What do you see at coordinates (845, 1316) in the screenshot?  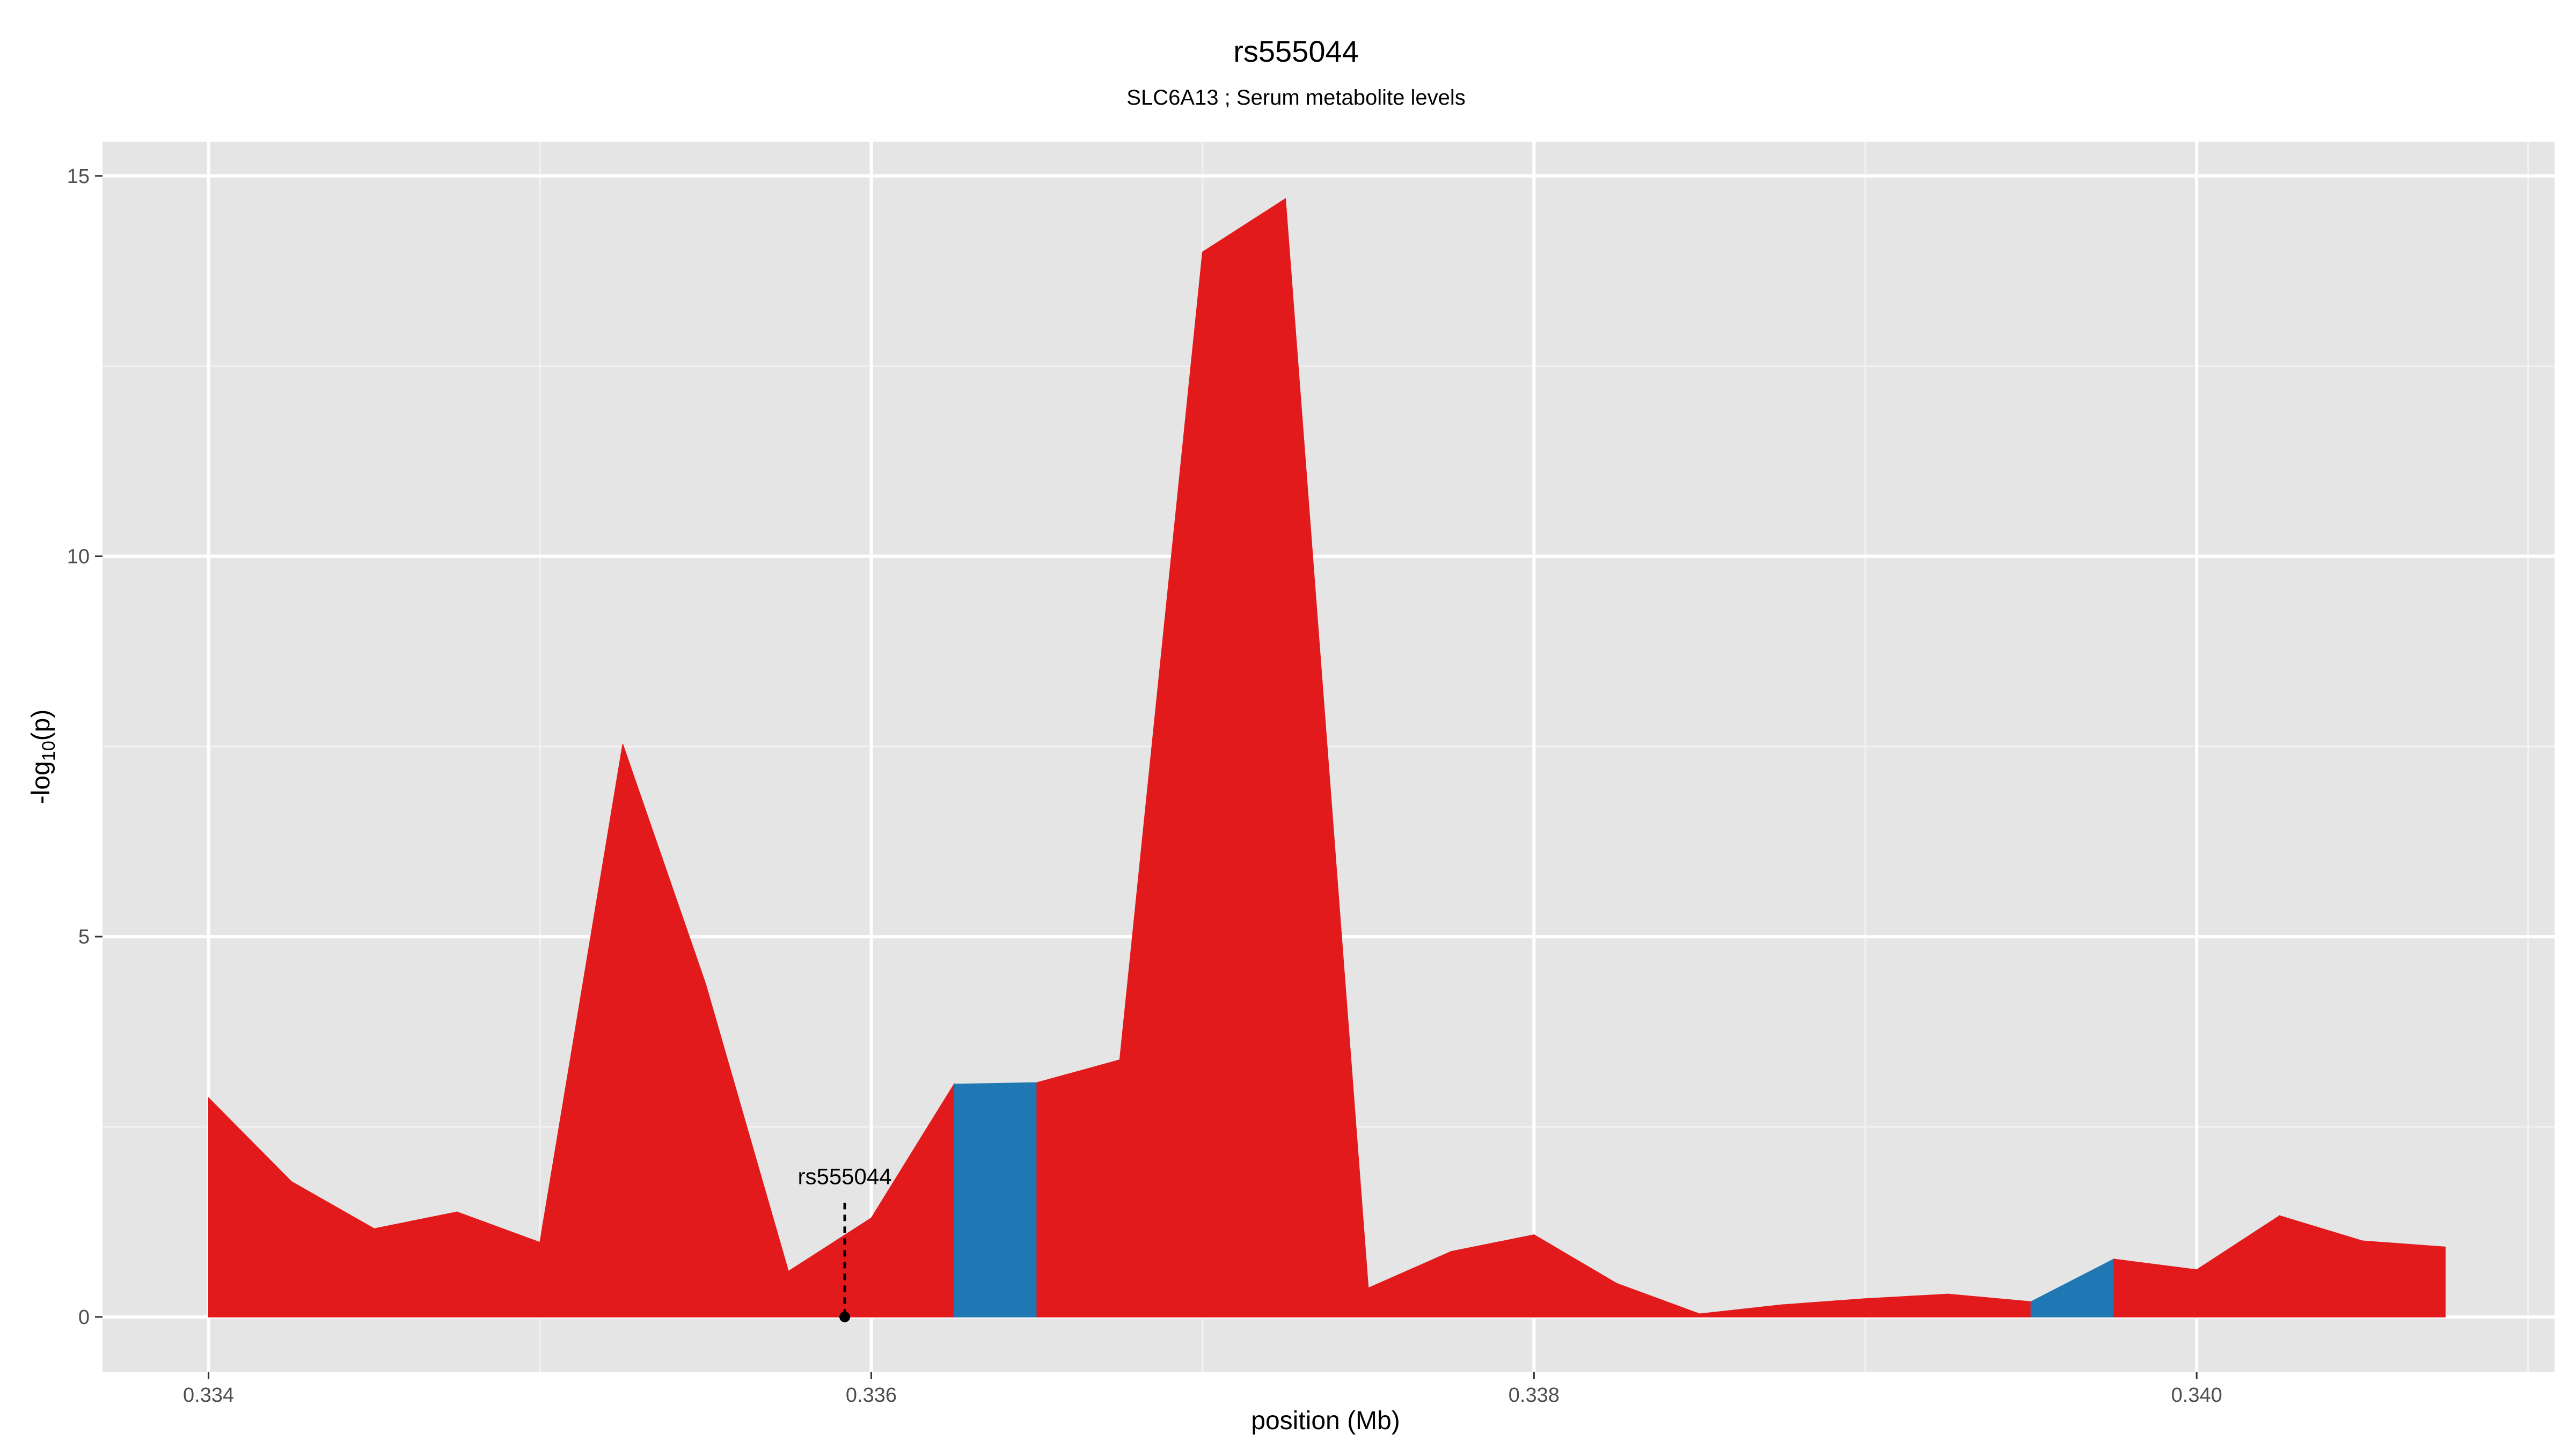 I see `annotation-point` at bounding box center [845, 1316].